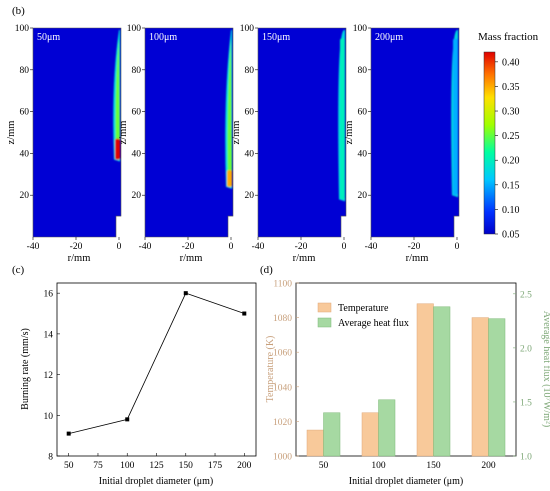 The height and width of the screenshot is (491, 550). I want to click on colorbar-tick-label: 0.05, so click(511, 235).